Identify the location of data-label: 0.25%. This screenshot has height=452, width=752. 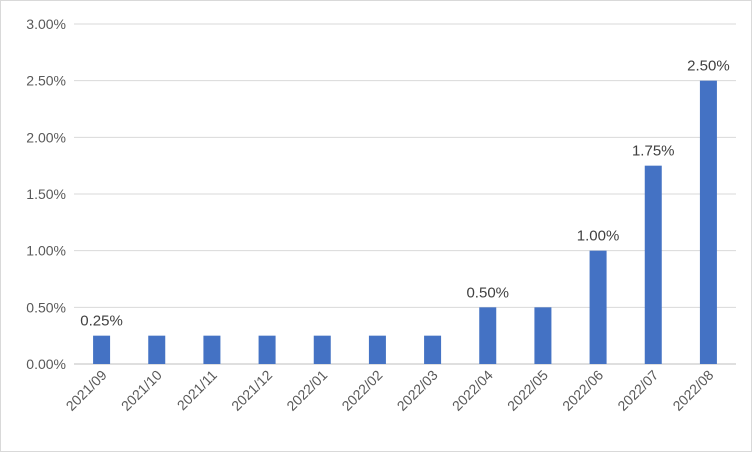
(101, 321).